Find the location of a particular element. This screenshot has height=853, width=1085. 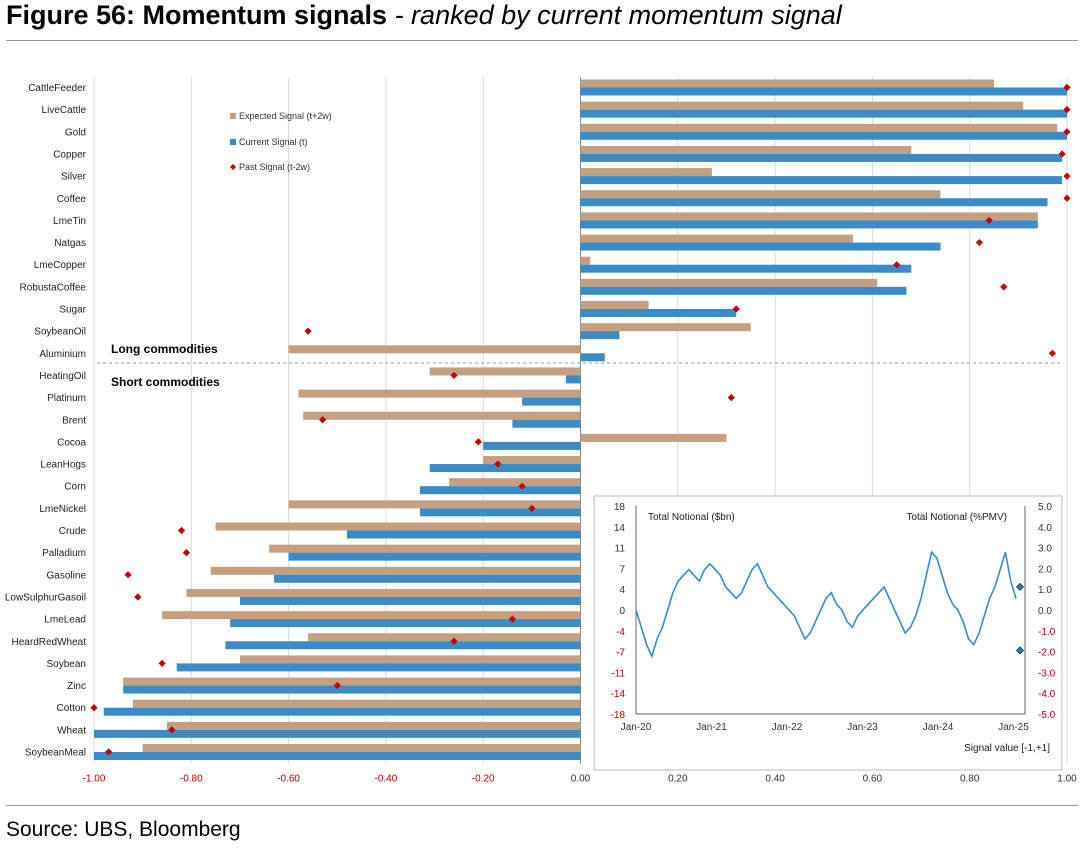

title-main: Figure 56: Momentum signals is located at coordinates (197, 15).